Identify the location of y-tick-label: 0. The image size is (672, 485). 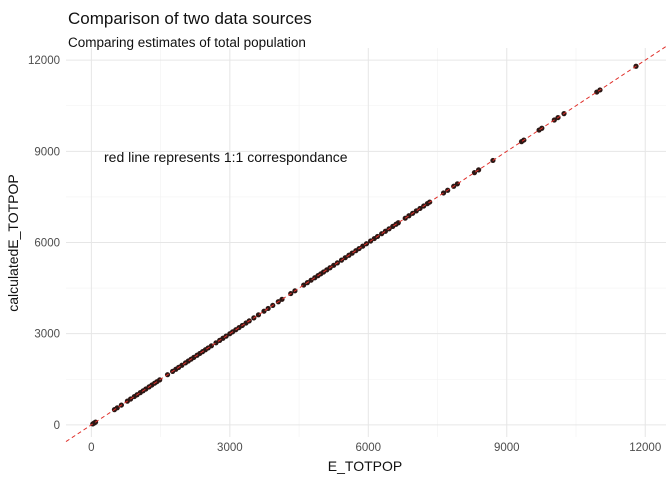
(57, 426).